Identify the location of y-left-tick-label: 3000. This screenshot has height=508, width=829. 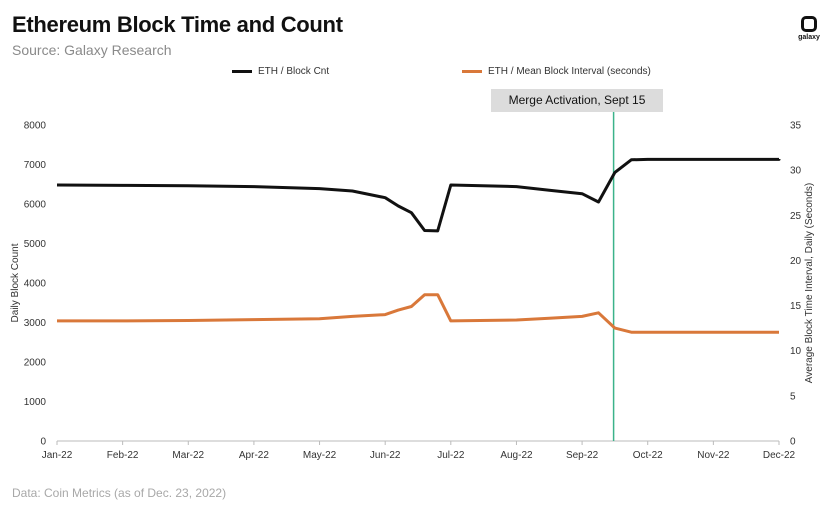
(35, 323).